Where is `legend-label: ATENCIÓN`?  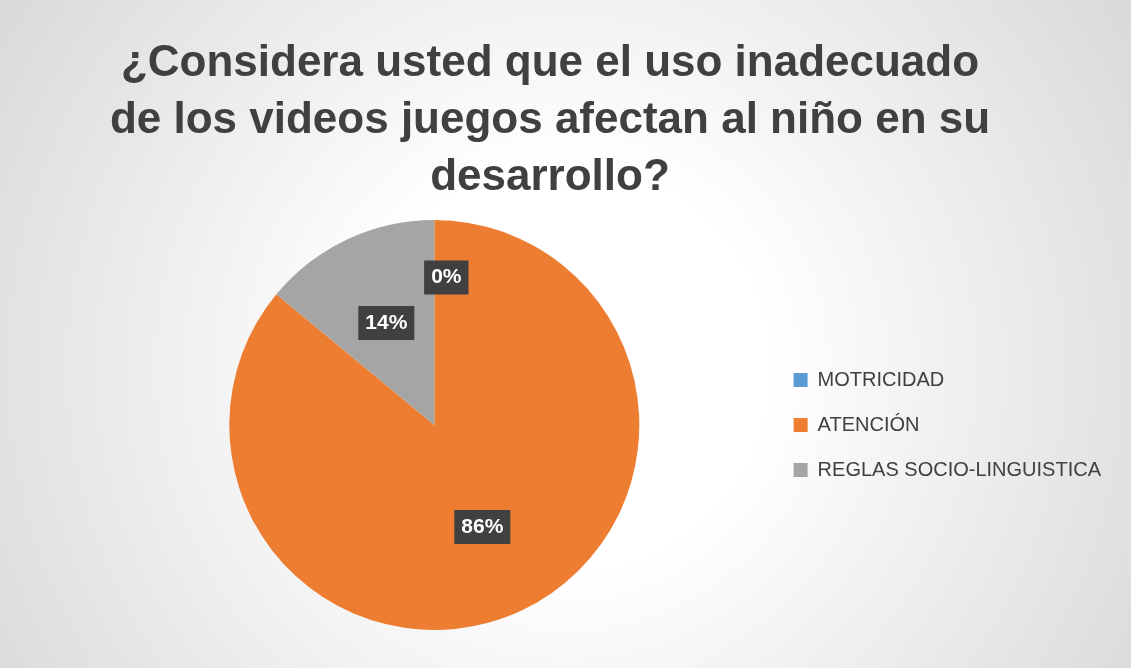
legend-label: ATENCIÓN is located at coordinates (868, 423).